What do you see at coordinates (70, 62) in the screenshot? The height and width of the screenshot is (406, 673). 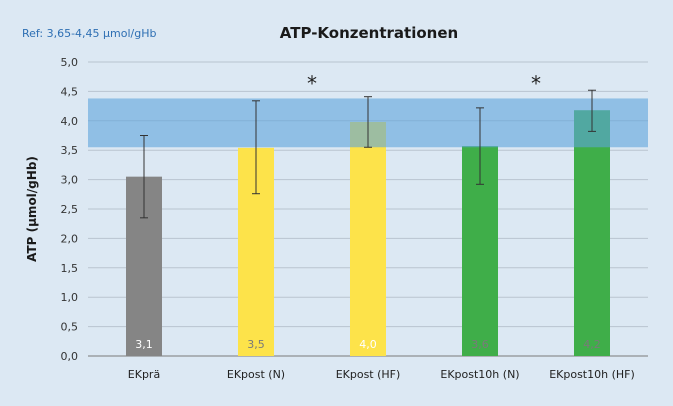 I see `y-tick-label: 5,0` at bounding box center [70, 62].